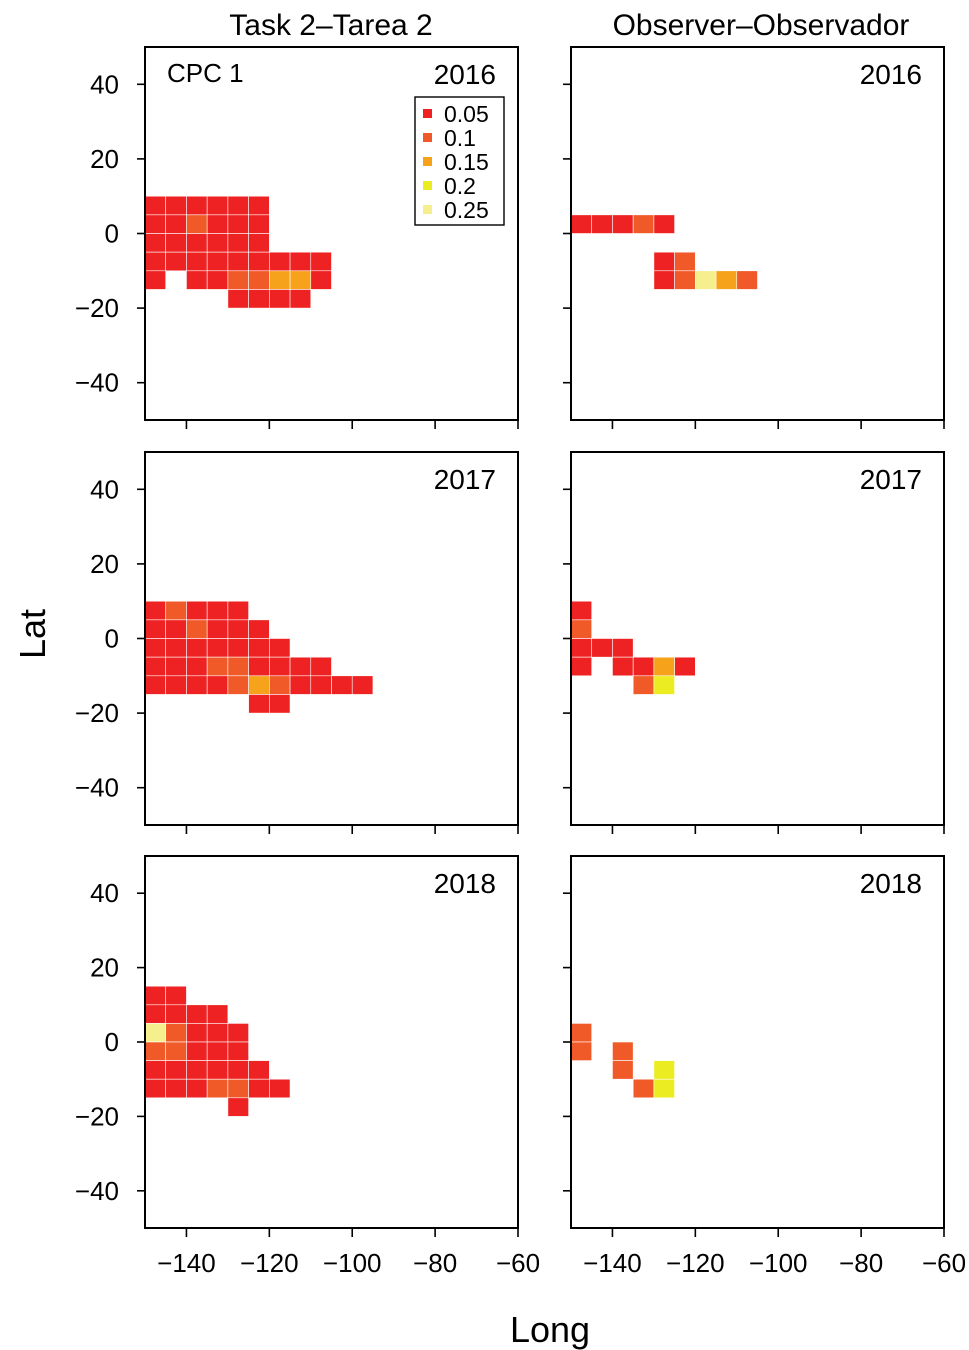  Describe the element at coordinates (891, 883) in the screenshot. I see `panel-year-label: 2018` at that location.